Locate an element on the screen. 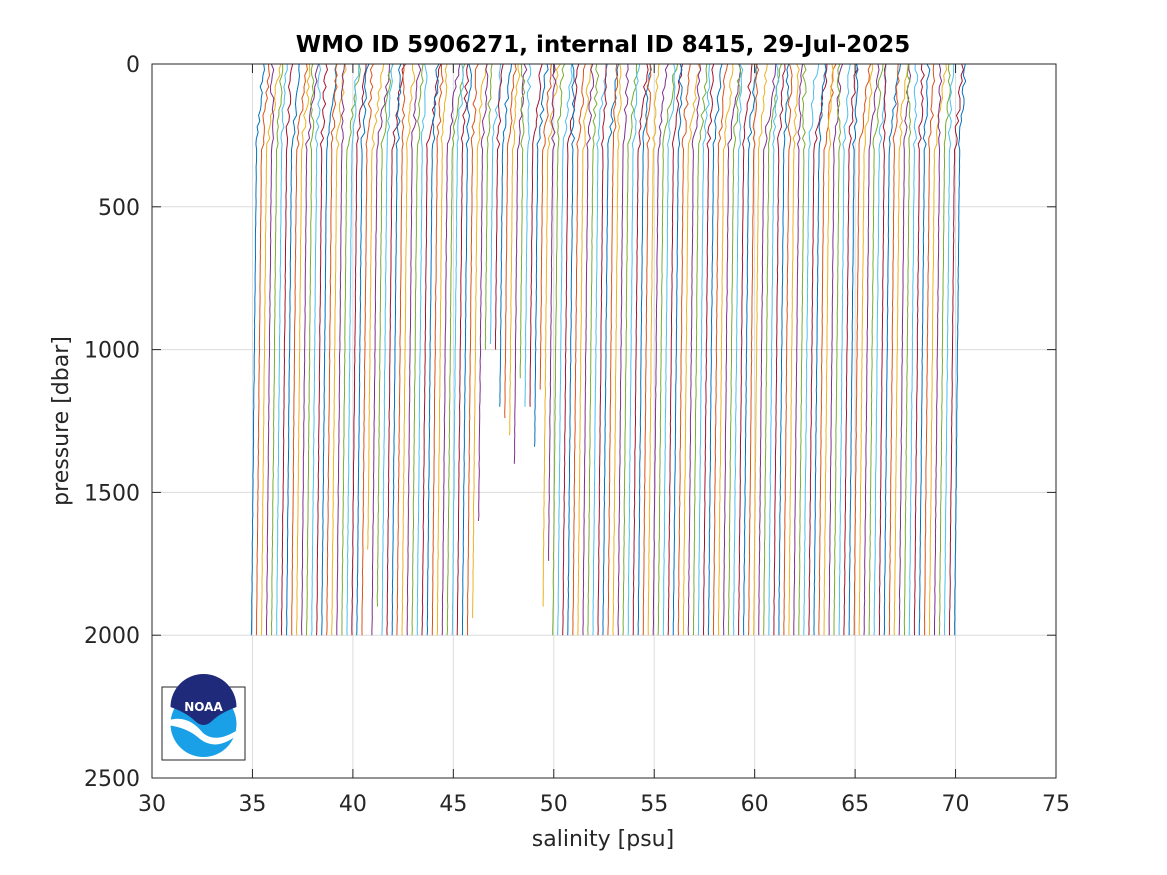 Image resolution: width=1167 pixels, height=875 pixels. noaa-logo: NOAA is located at coordinates (203, 717).